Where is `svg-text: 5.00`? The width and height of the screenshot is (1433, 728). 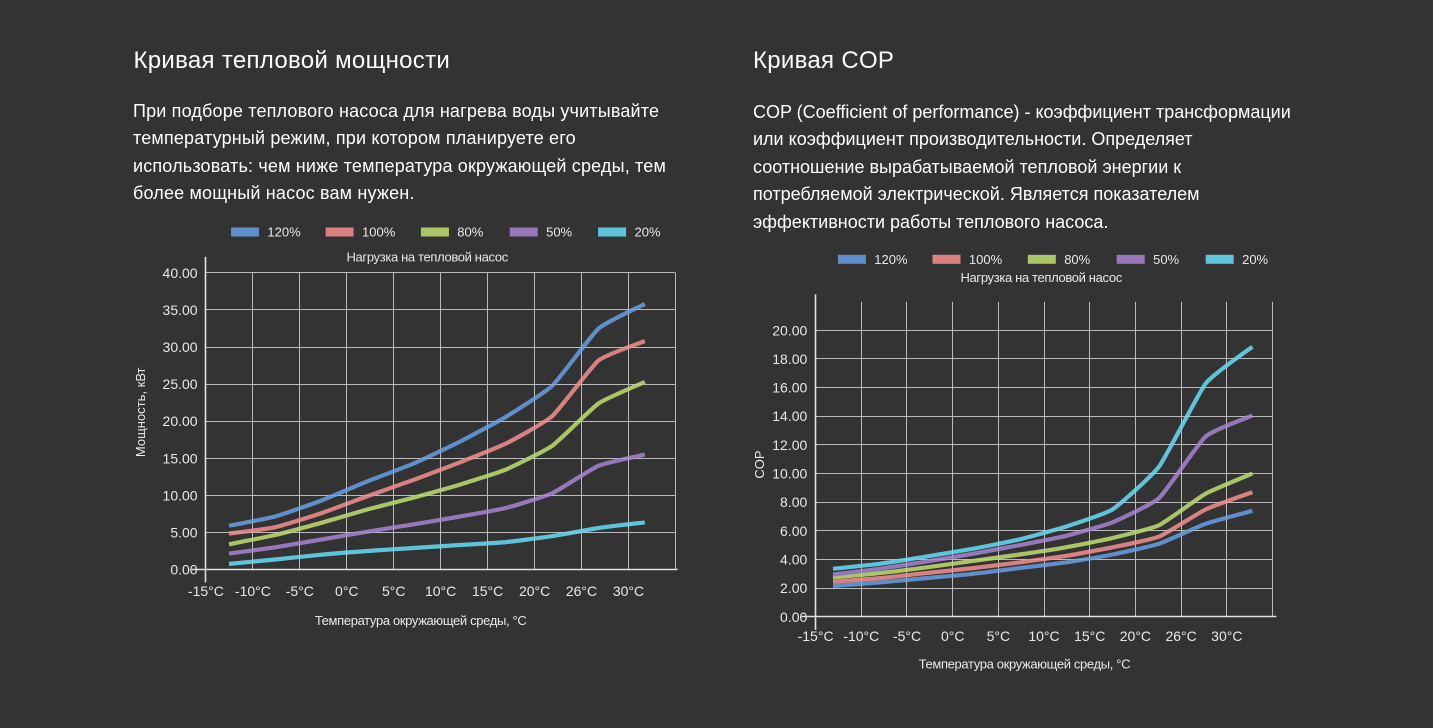
svg-text: 5.00 is located at coordinates (183, 533).